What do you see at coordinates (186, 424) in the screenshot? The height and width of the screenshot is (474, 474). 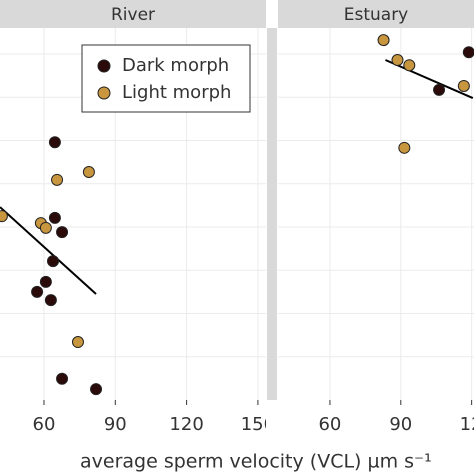 I see `x-tick-label: 120` at bounding box center [186, 424].